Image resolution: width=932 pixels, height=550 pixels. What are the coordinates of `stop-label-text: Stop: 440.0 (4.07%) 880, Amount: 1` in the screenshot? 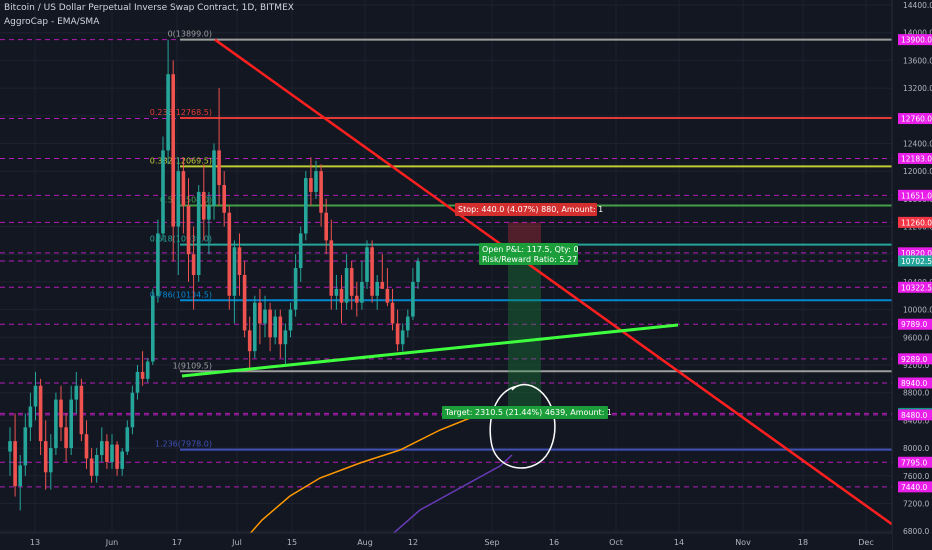 It's located at (530, 209).